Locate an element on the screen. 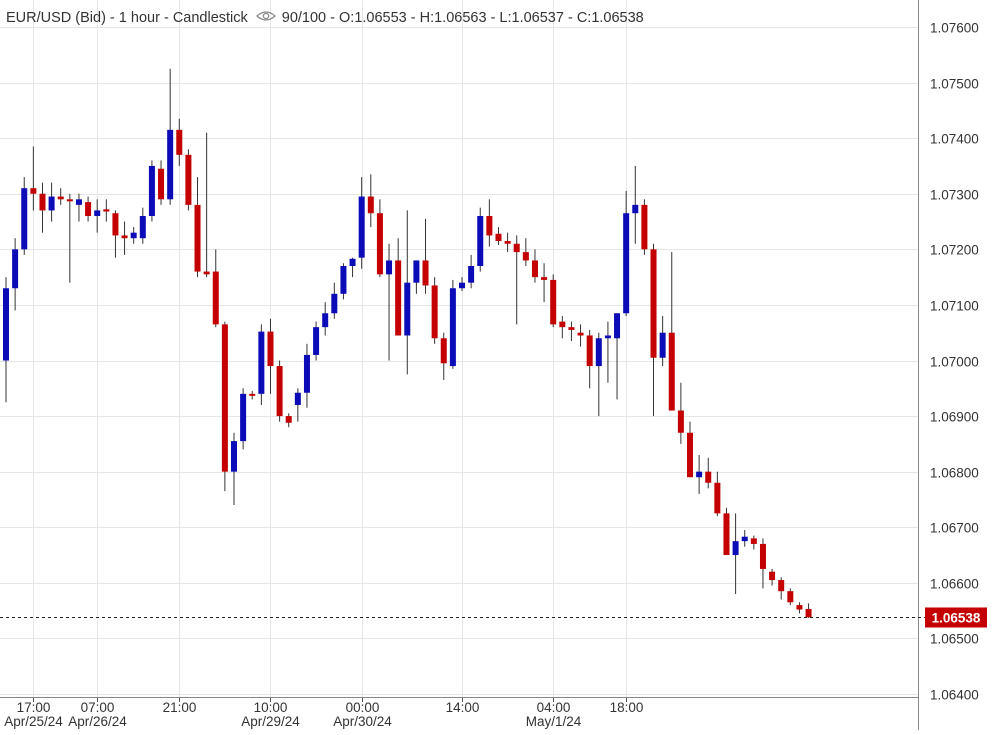 This screenshot has height=735, width=995. x-tick-time: 10:00 is located at coordinates (271, 707).